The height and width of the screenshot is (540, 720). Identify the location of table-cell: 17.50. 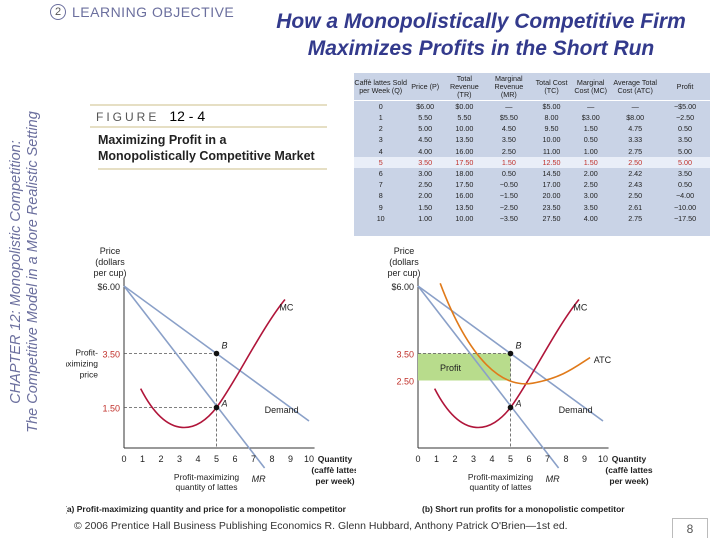
(464, 162).